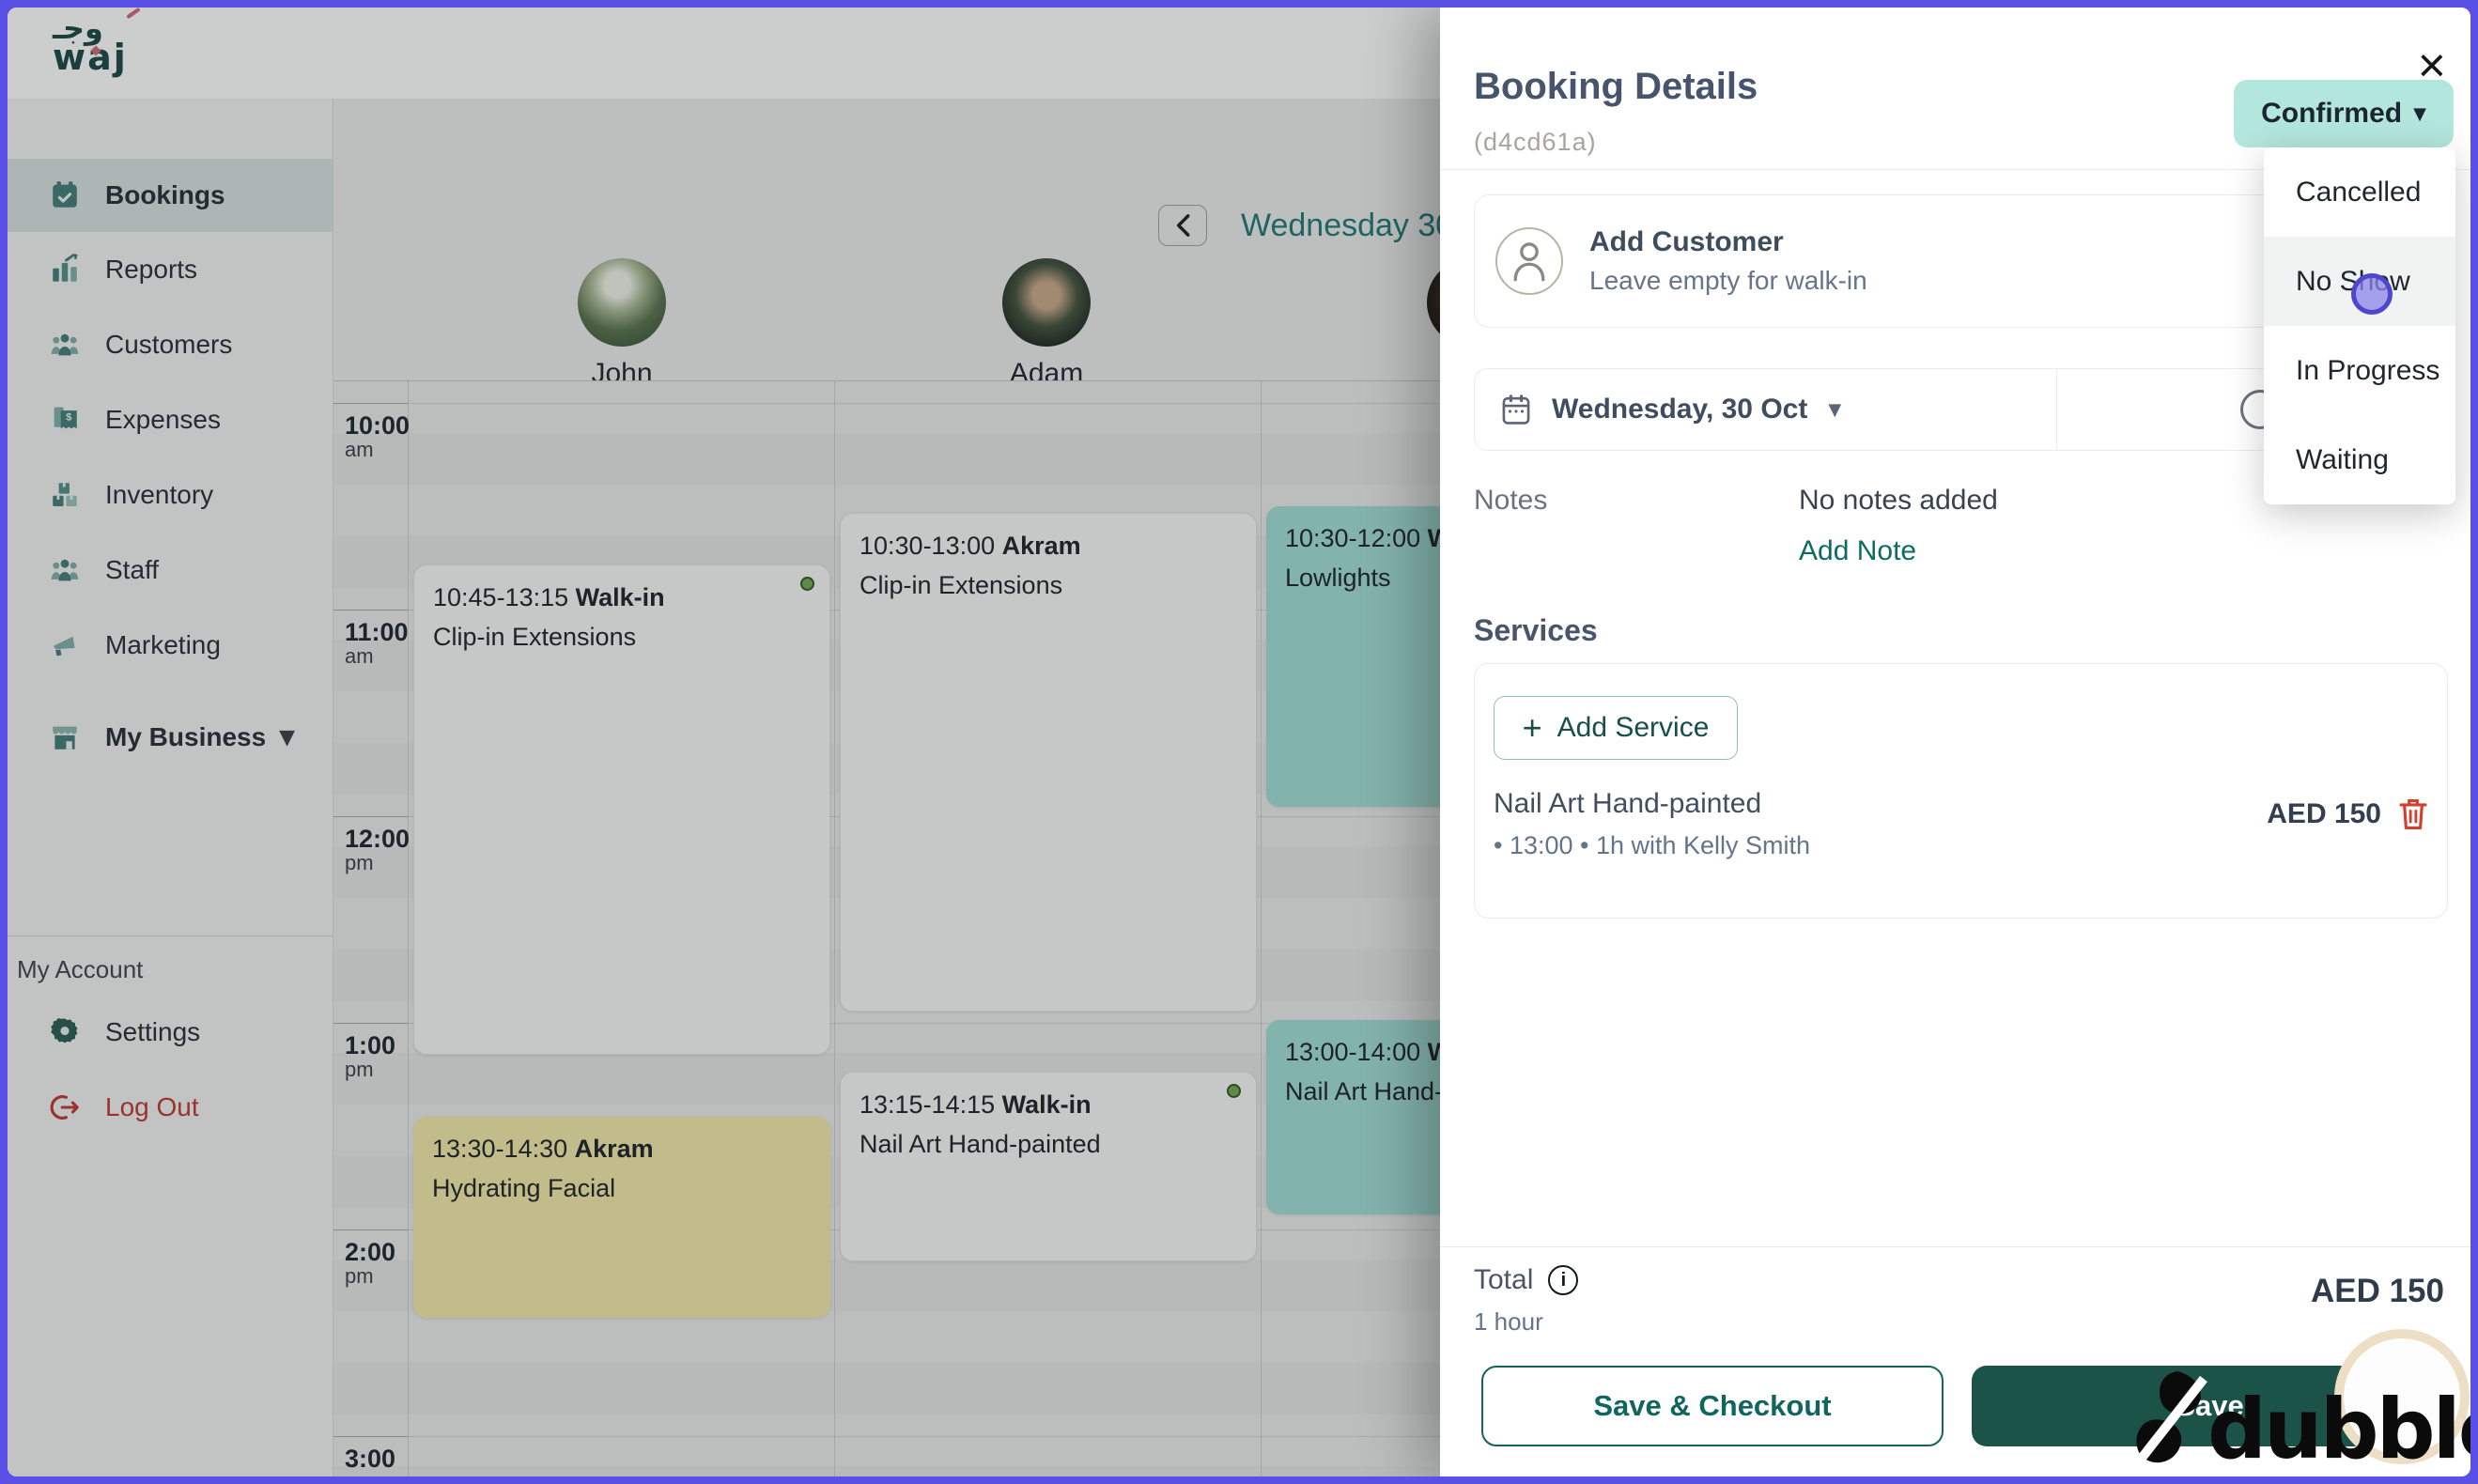  I want to click on customer-avatar-placeholder, so click(1529, 261).